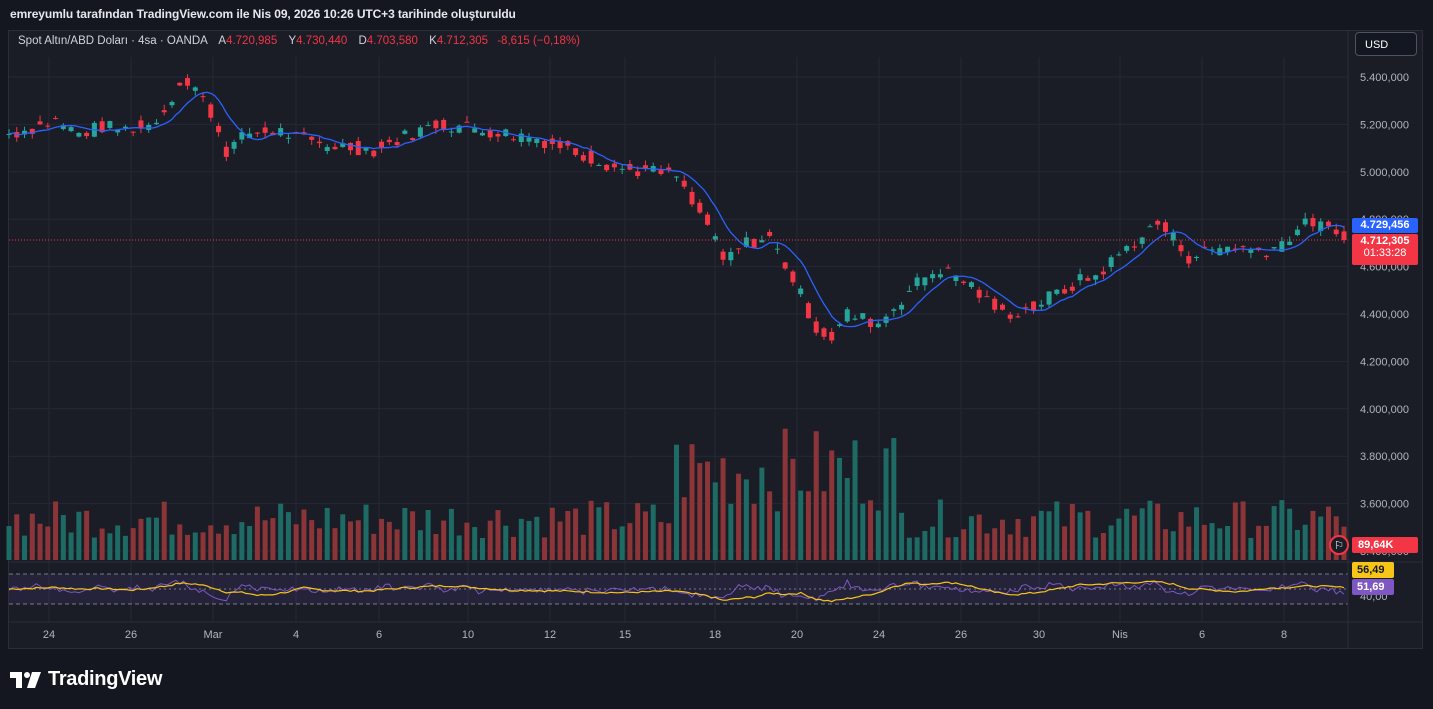  What do you see at coordinates (322, 41) in the screenshot?
I see `high-value: 4.730,440` at bounding box center [322, 41].